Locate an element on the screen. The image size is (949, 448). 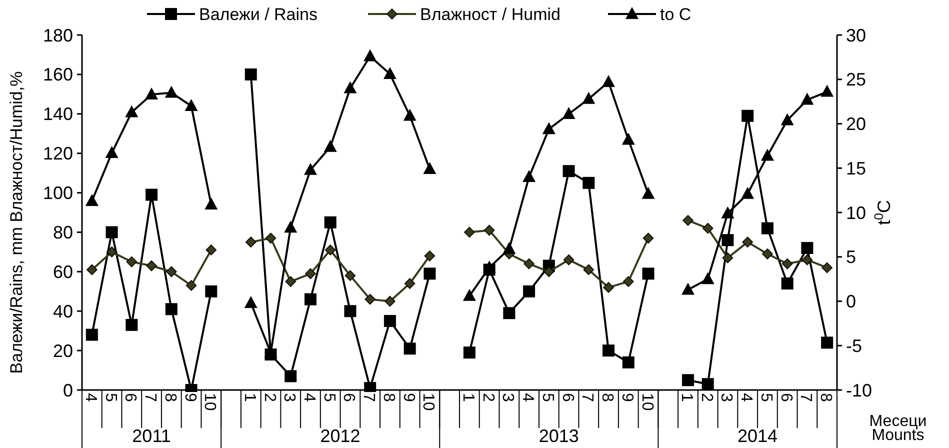
y2-tick-label: 20 is located at coordinates (856, 124).